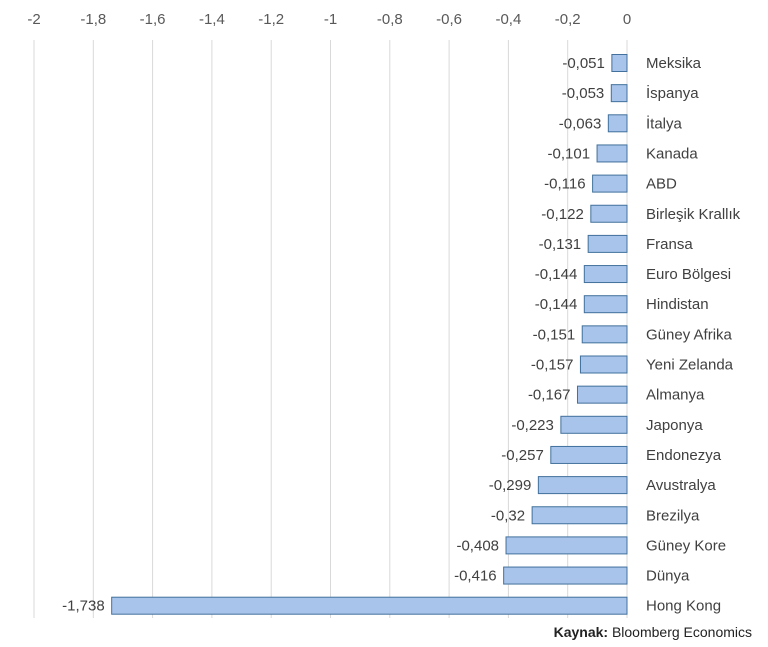  I want to click on data-label: -0,116, so click(564, 184).